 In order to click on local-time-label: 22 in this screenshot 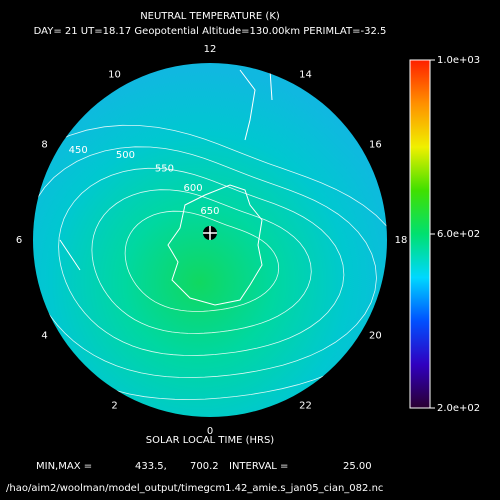, I will do `click(305, 405)`.